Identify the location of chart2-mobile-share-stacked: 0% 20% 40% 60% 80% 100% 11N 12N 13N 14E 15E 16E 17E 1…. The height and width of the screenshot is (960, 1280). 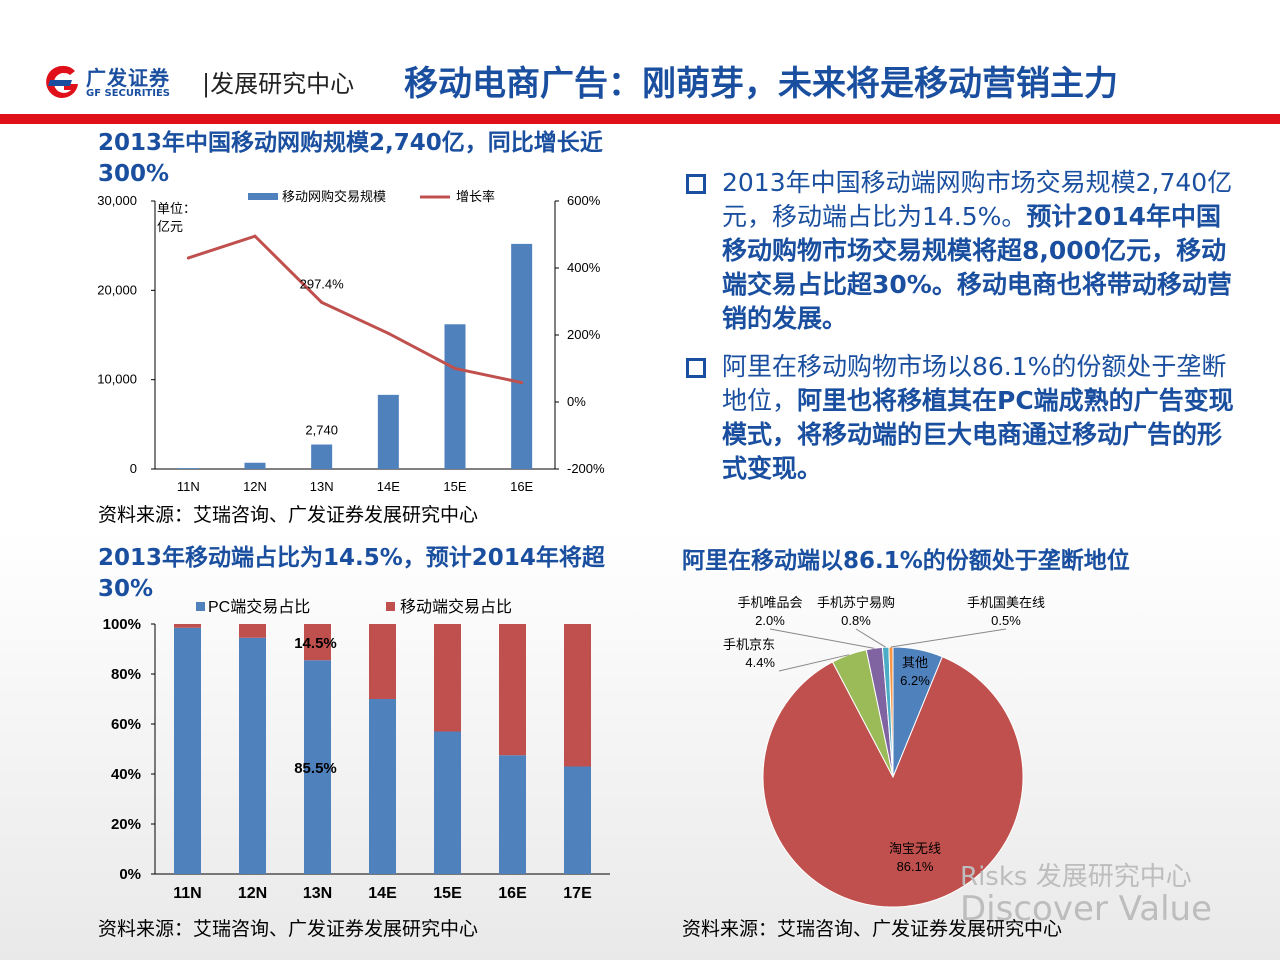
(356, 750).